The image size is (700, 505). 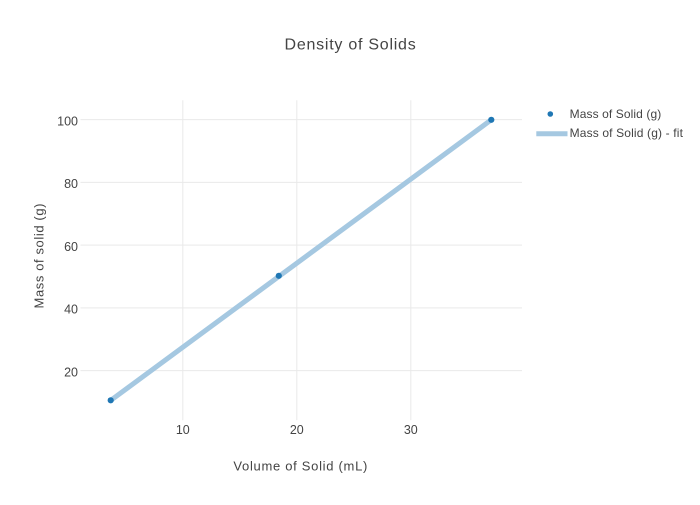 What do you see at coordinates (411, 430) in the screenshot?
I see `svg-text: 30` at bounding box center [411, 430].